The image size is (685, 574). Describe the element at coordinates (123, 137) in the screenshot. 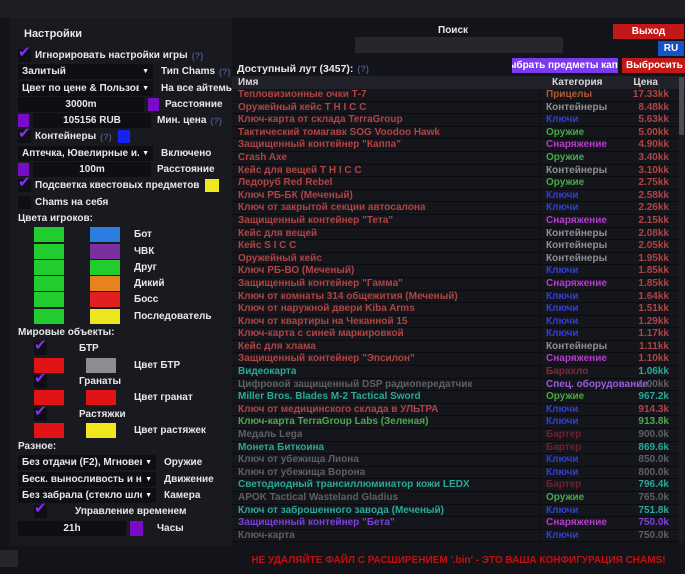

I see `containers-color-swatch` at that location.